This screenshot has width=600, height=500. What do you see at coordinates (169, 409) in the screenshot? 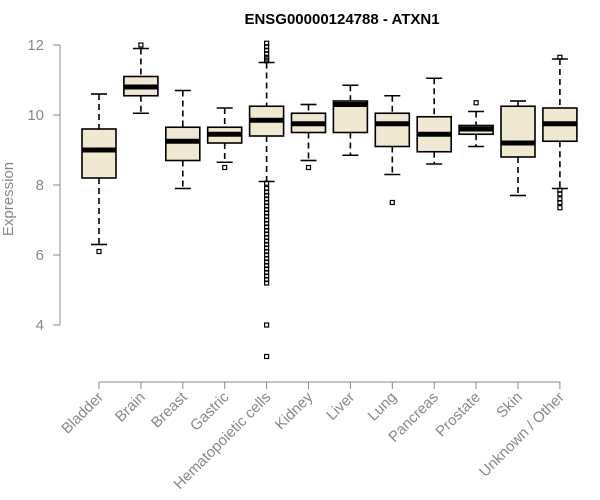
I see `x-tick-label: Breast` at bounding box center [169, 409].